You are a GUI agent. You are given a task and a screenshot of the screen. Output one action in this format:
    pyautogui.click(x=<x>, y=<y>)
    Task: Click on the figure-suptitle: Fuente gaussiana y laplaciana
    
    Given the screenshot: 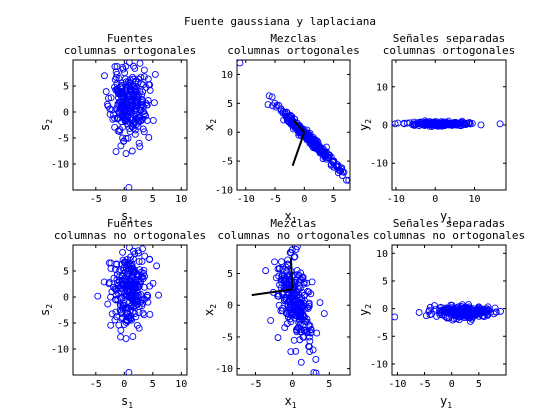 What is the action you would take?
    pyautogui.click(x=280, y=21)
    